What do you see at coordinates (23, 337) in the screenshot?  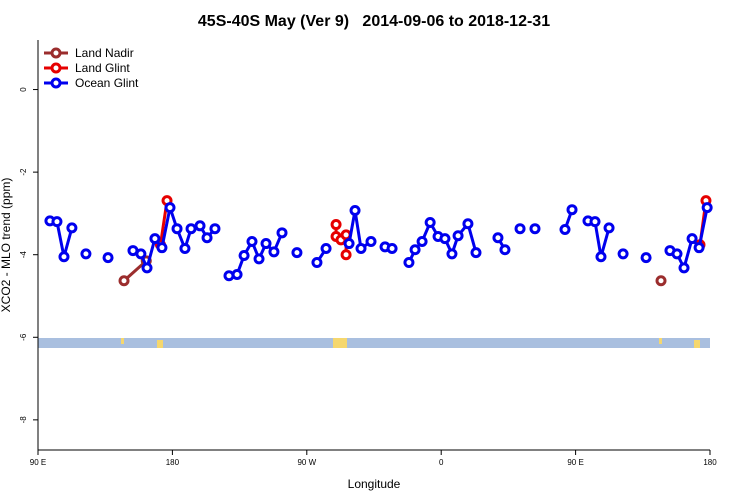 I see `y-tick-label: -6` at bounding box center [23, 337].